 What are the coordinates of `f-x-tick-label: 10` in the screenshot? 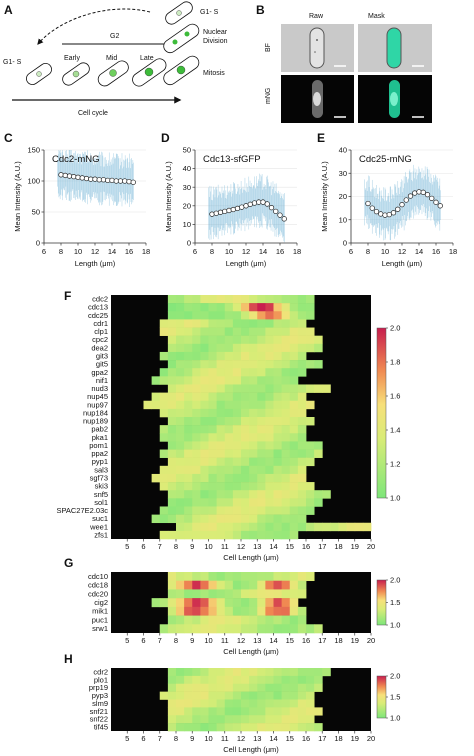 It's located at (208, 546).